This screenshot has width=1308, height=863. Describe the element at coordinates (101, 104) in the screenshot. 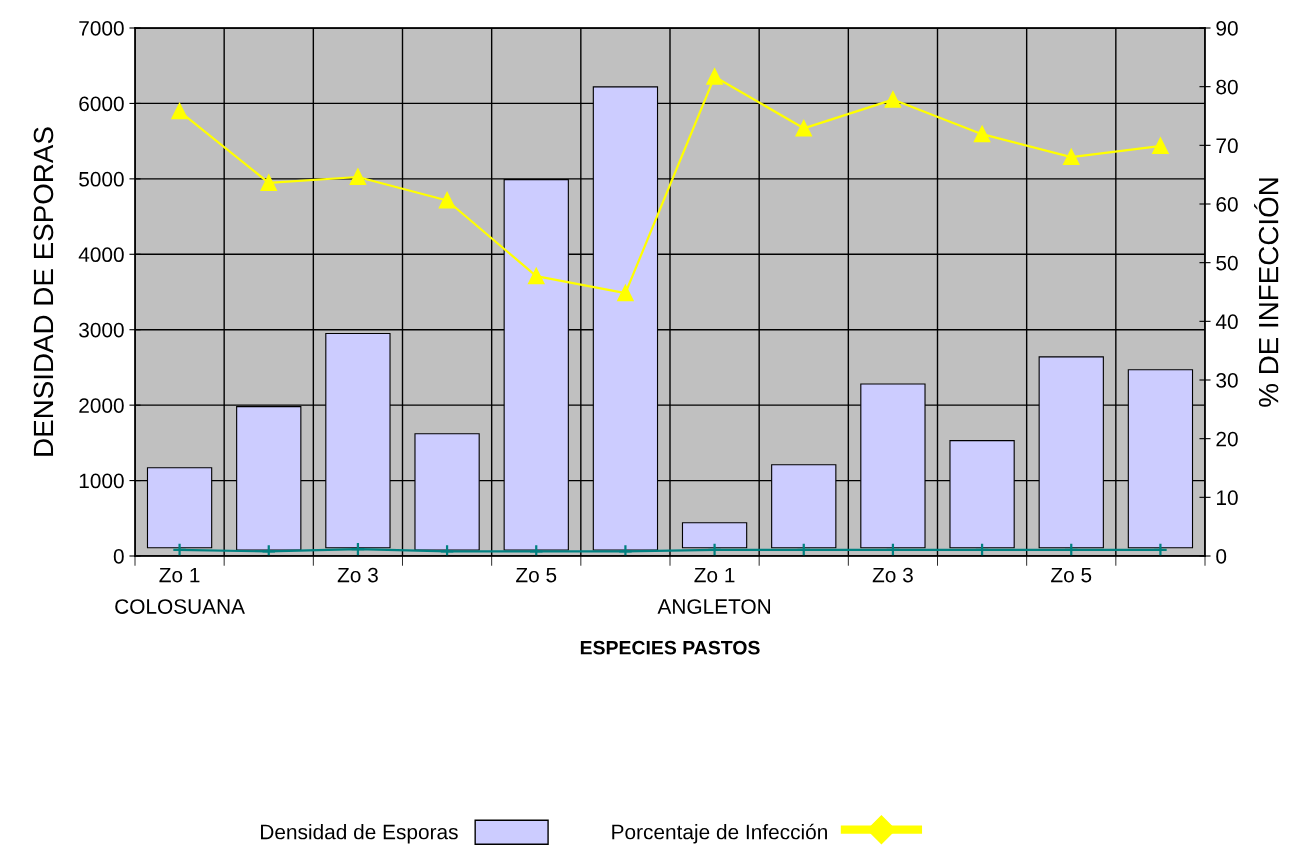

I see `y-tick-label: 6000` at that location.